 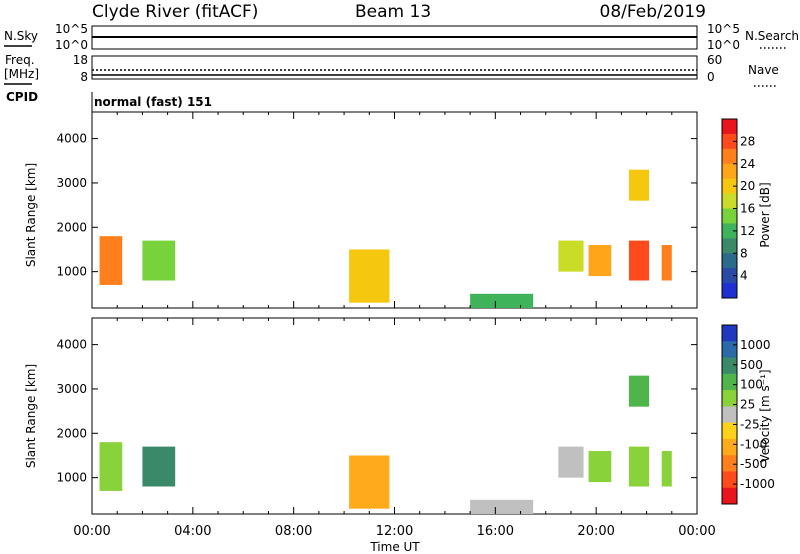 I want to click on nave-tick-top: 60, so click(x=714, y=60).